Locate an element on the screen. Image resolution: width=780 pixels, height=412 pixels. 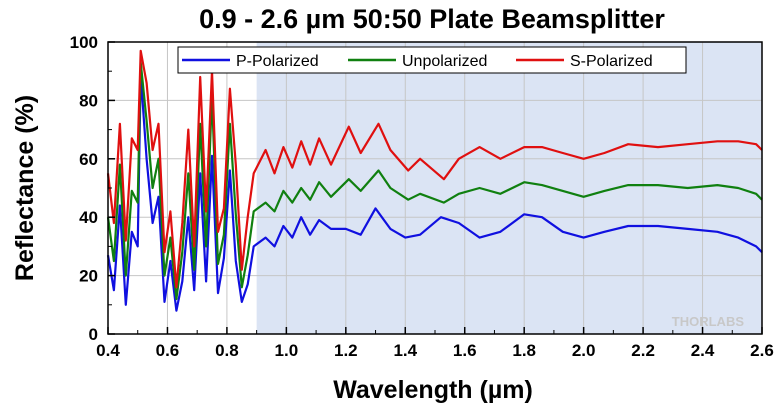
y-tick-label: 0 is located at coordinates (93, 334).